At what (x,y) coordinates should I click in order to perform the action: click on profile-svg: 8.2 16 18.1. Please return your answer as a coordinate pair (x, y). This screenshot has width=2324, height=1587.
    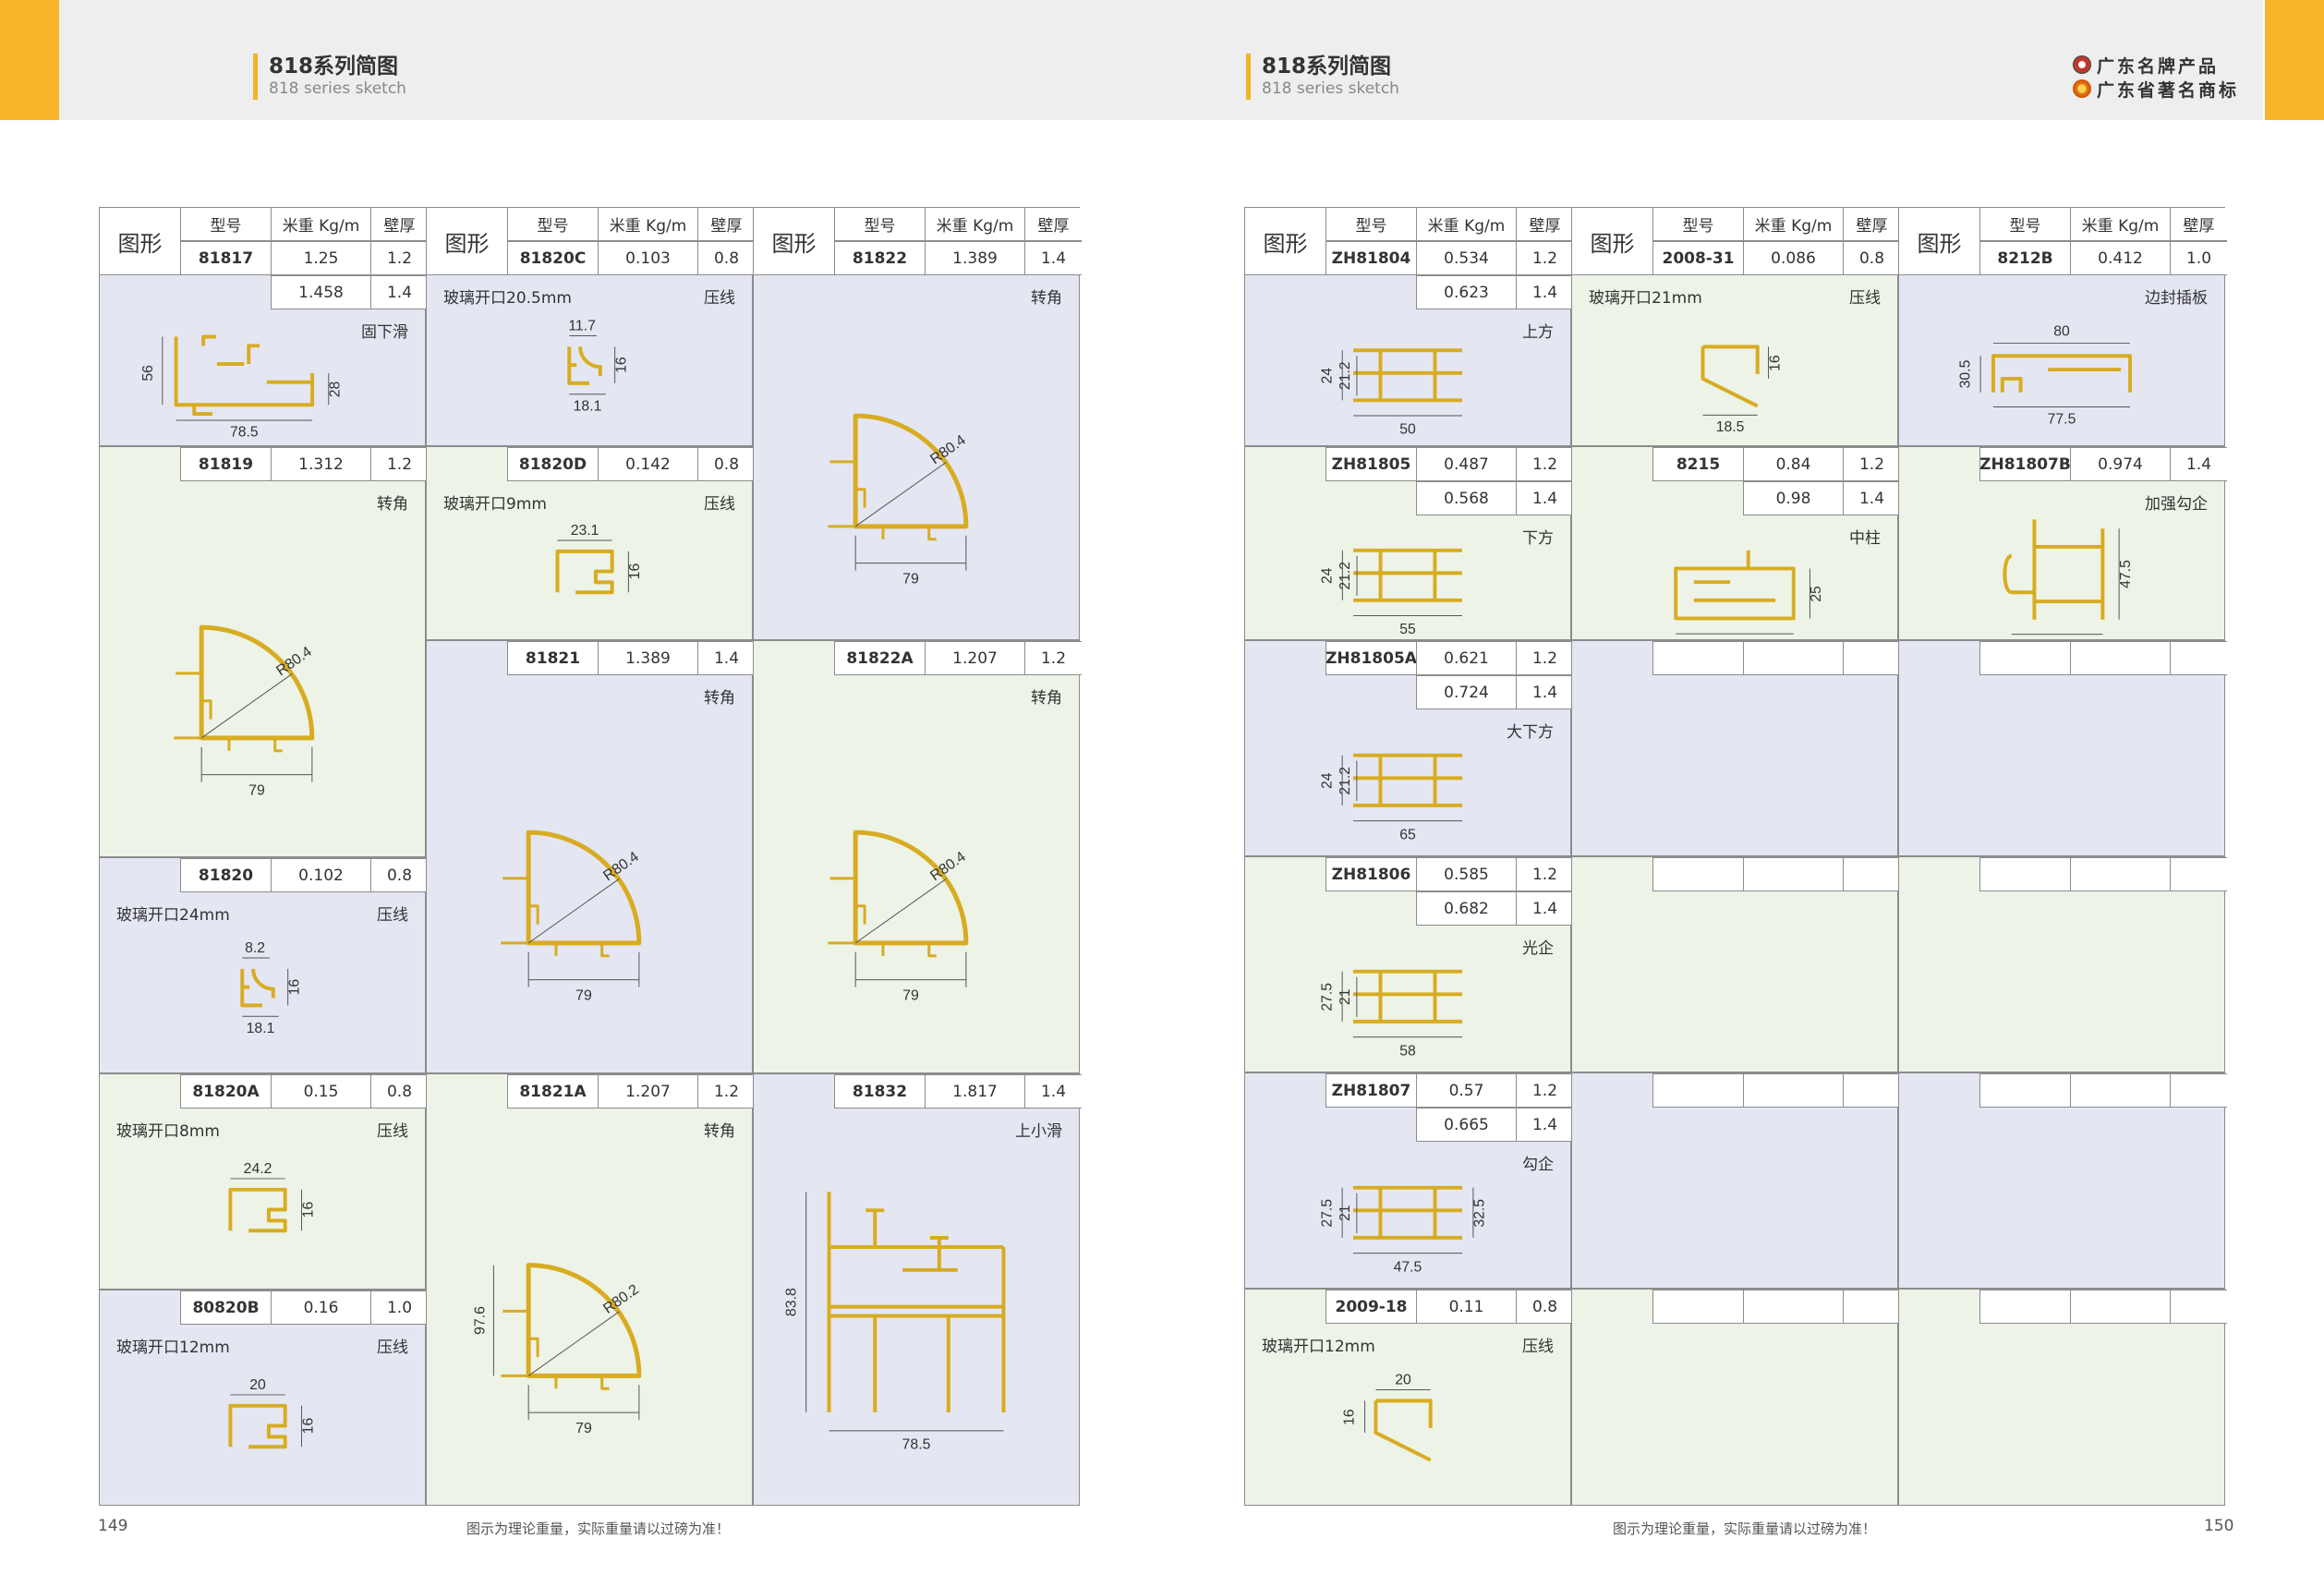
    Looking at the image, I should click on (271, 988).